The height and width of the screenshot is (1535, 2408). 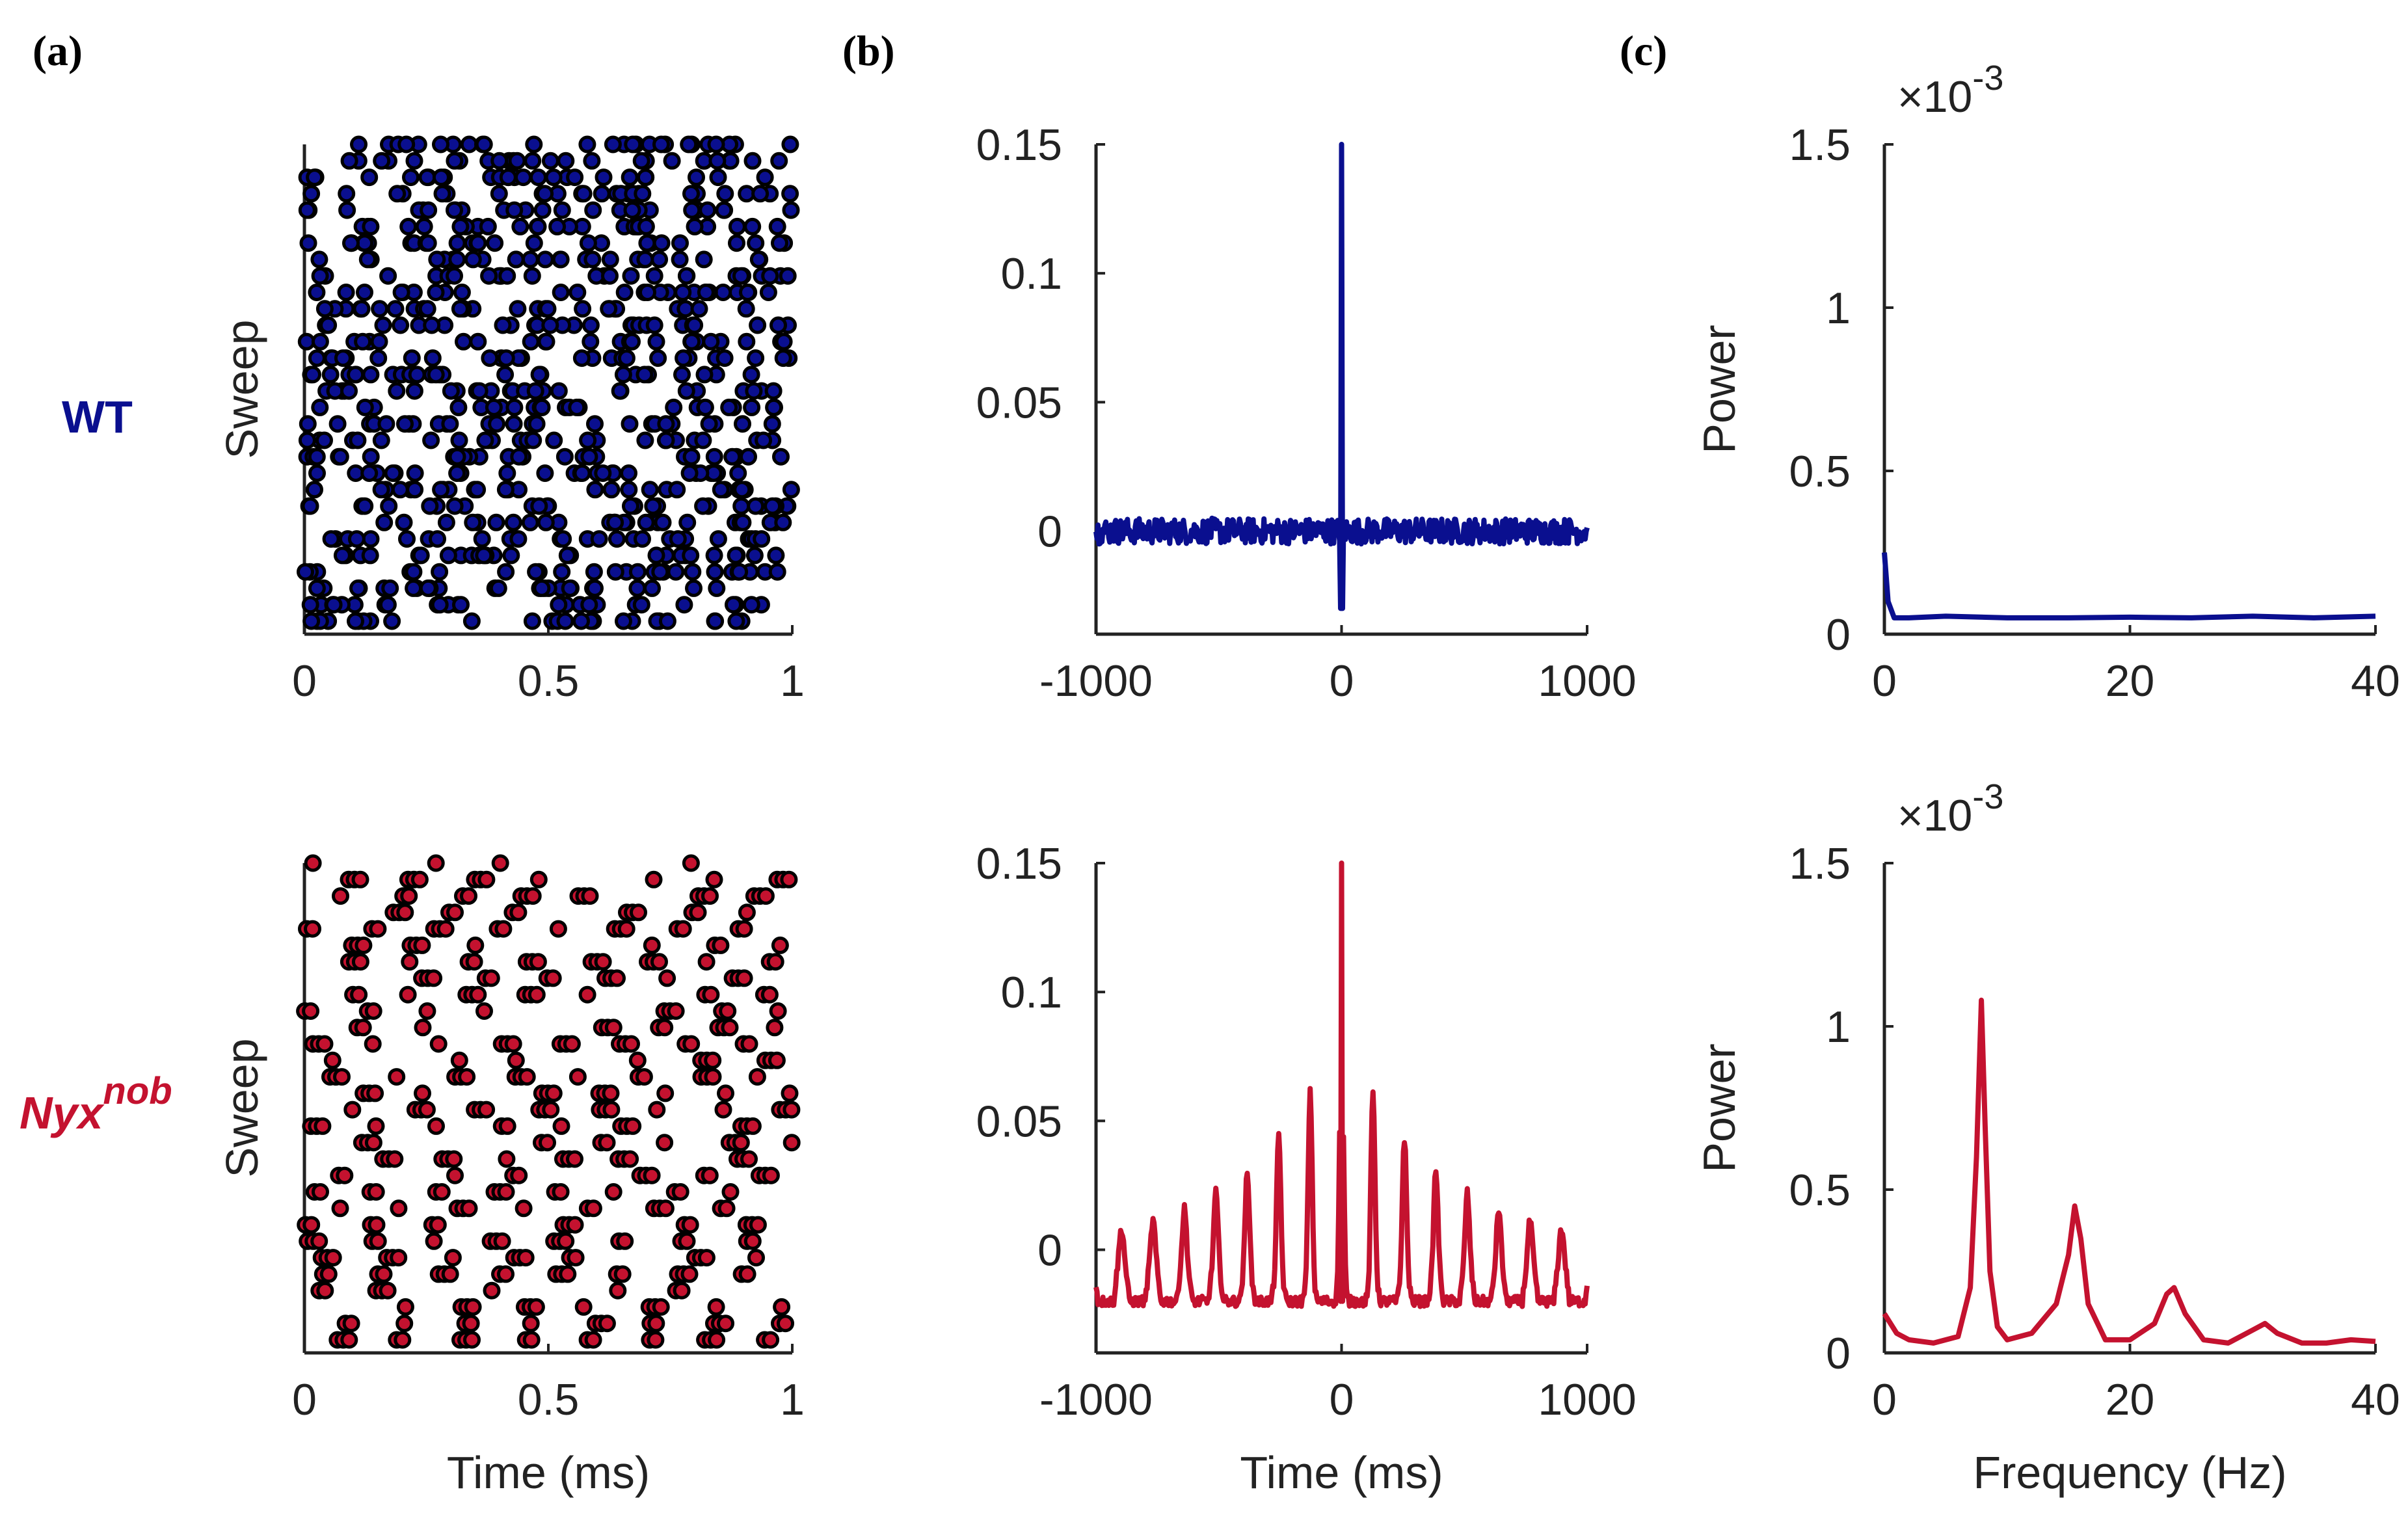 I want to click on autocorr_wt-xtick-label: 1000, so click(x=1587, y=681).